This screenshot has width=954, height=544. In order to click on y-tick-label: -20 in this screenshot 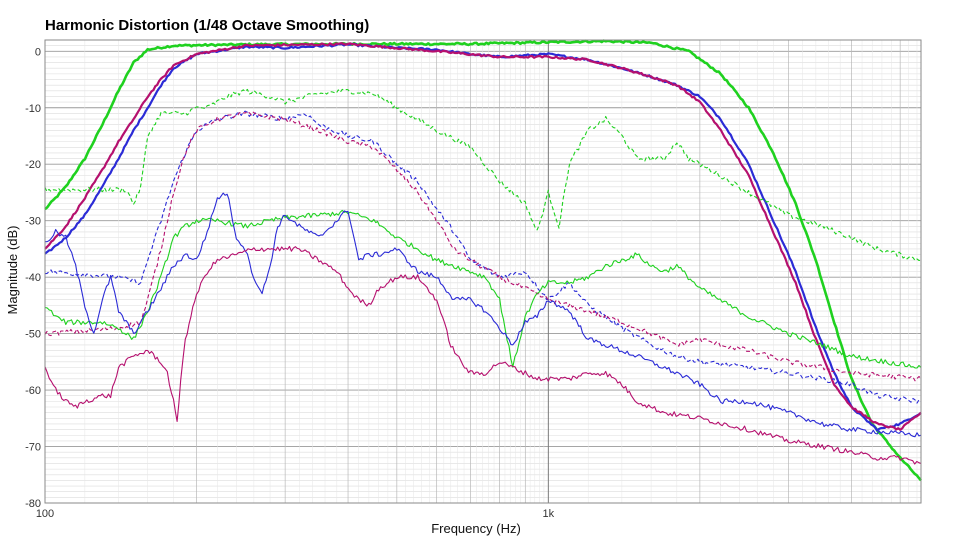, I will do `click(33, 165)`.